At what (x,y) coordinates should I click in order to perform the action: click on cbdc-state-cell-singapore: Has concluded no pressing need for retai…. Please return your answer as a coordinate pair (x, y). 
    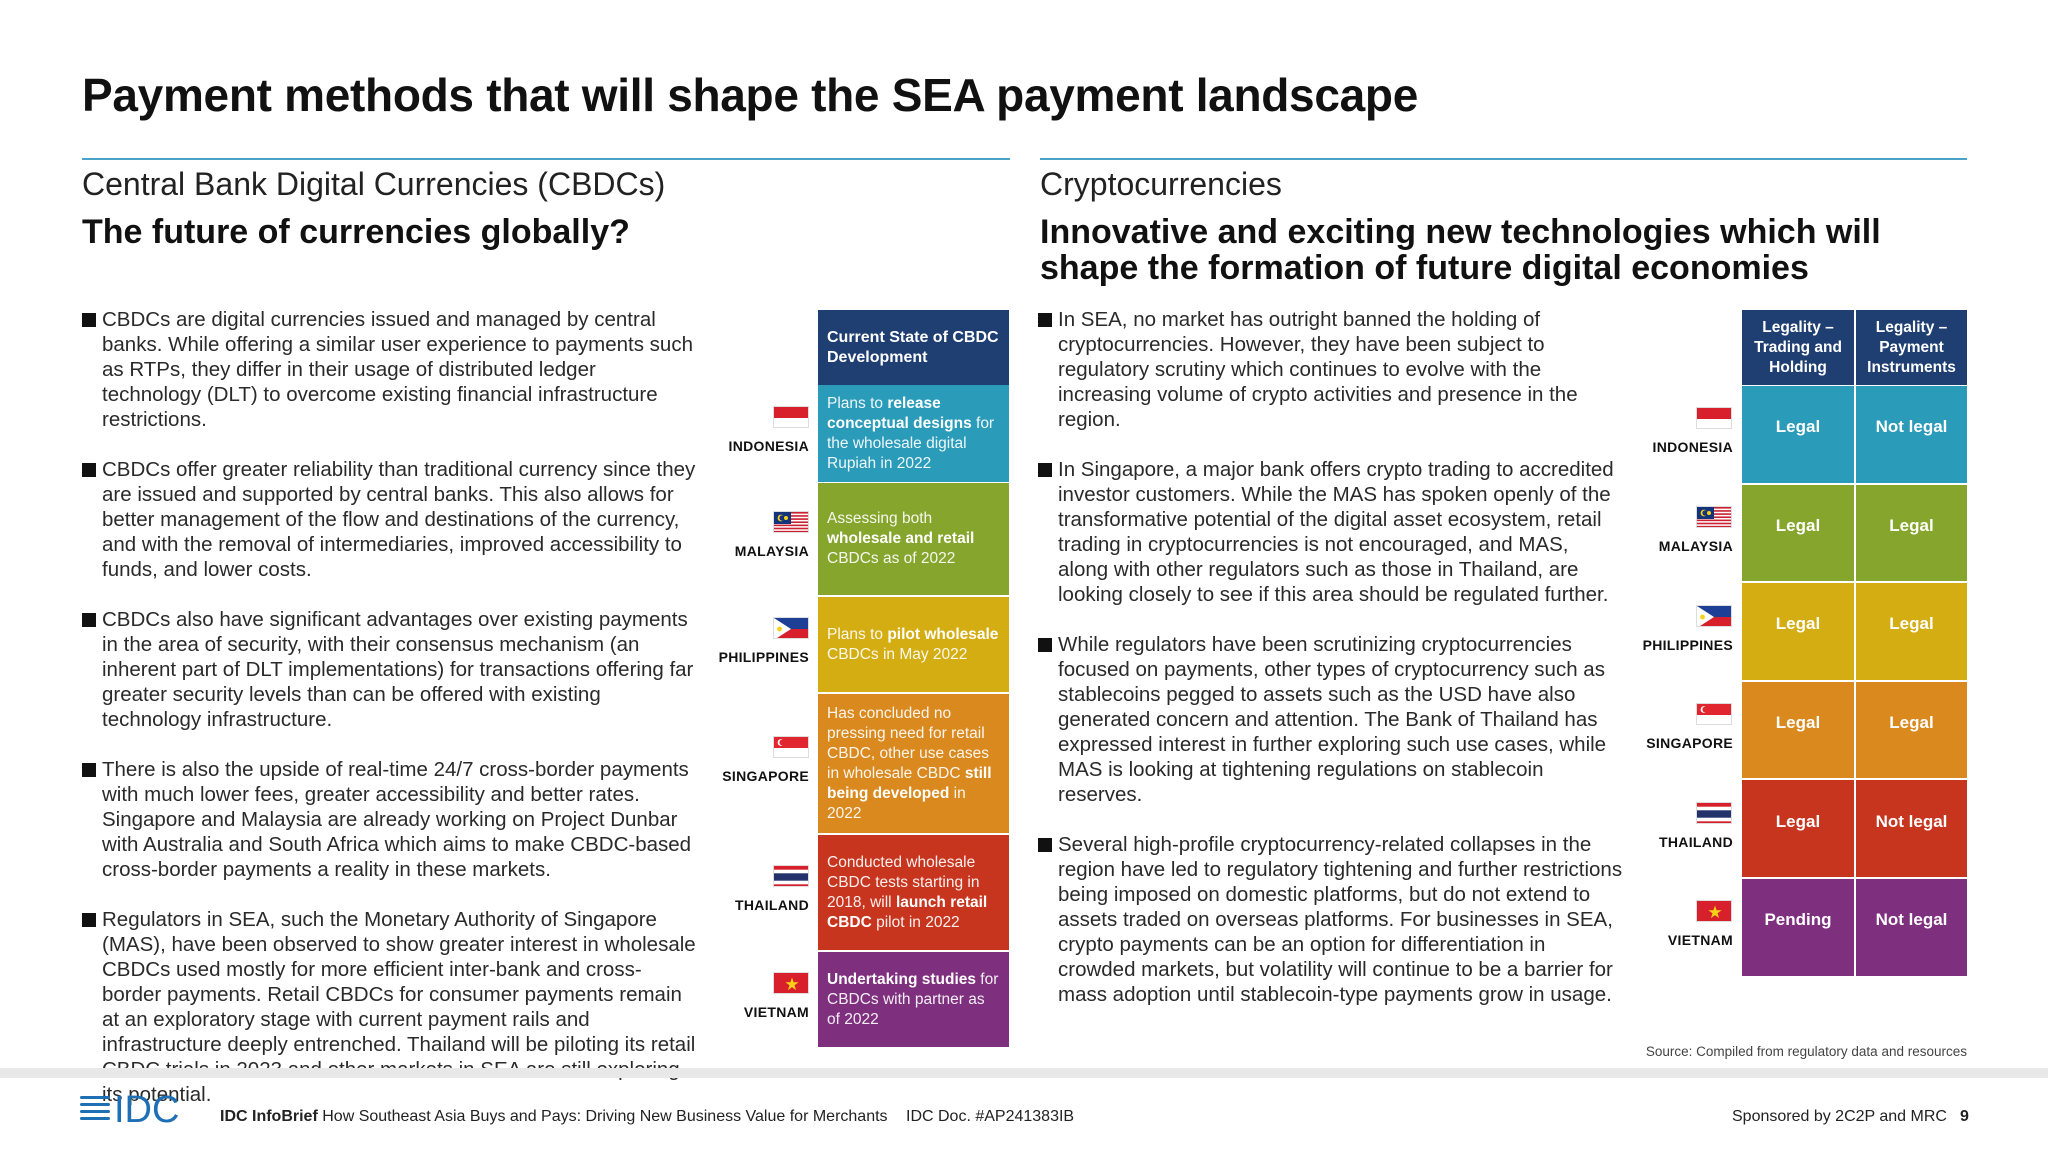
    Looking at the image, I should click on (913, 763).